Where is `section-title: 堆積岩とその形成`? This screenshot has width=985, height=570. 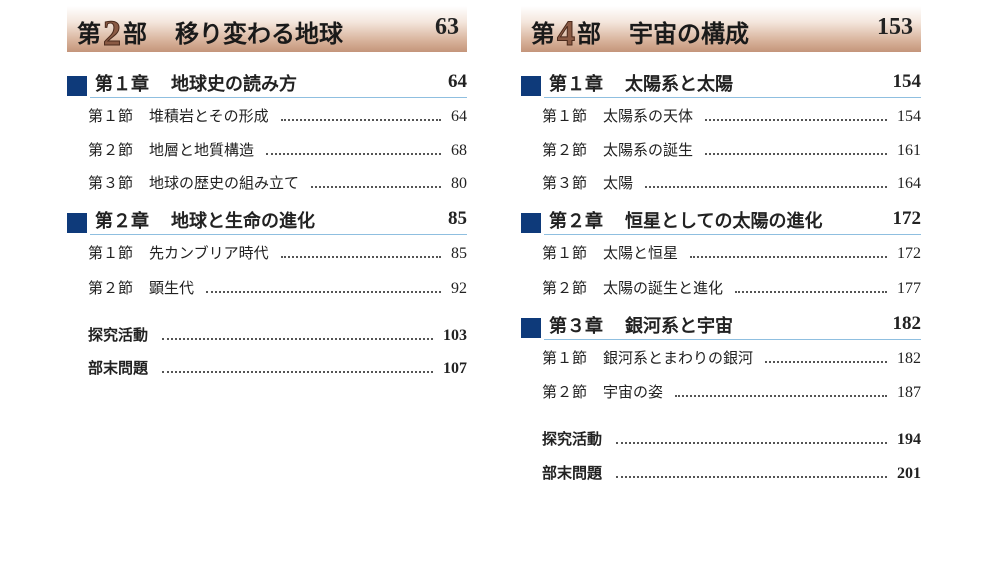 section-title: 堆積岩とその形成 is located at coordinates (209, 116).